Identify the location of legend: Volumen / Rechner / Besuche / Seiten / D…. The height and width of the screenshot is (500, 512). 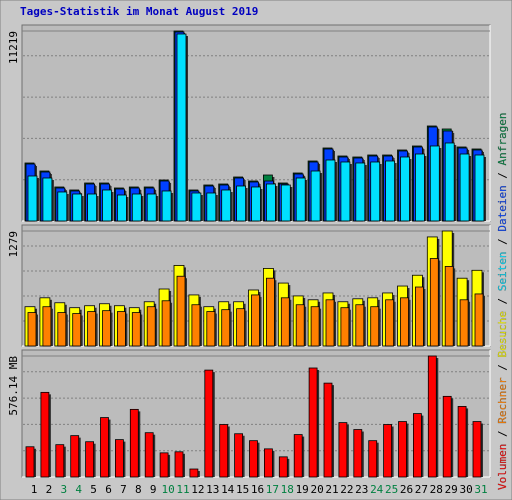
(502, 301).